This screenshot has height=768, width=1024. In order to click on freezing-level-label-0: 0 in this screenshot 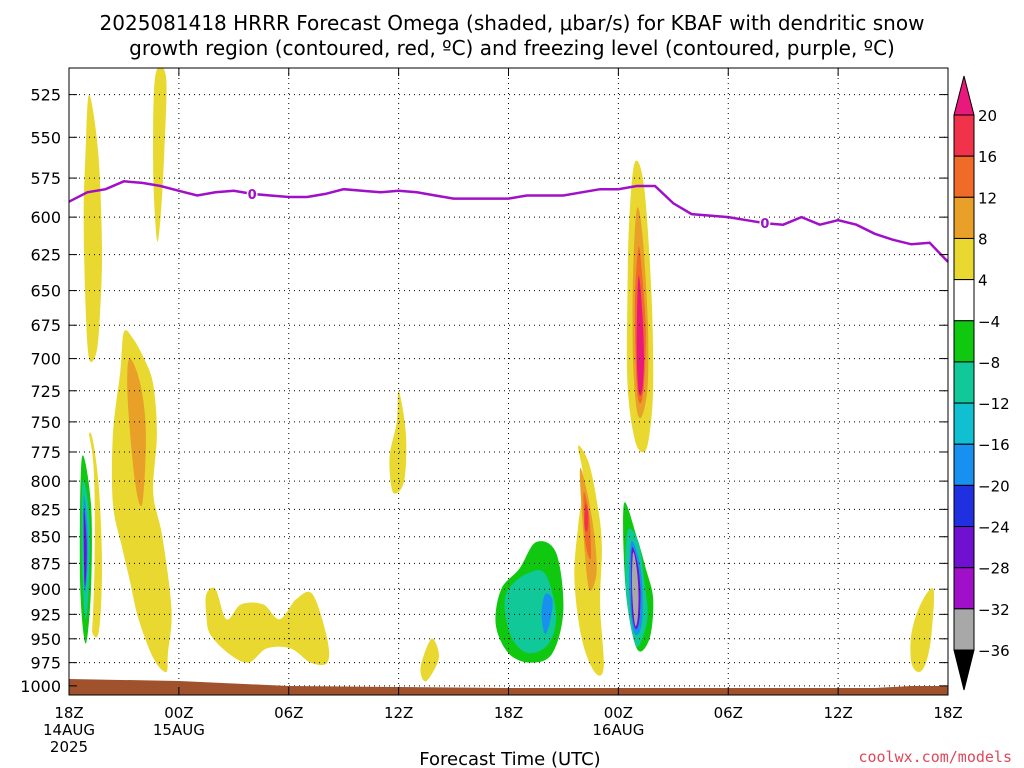, I will do `click(252, 195)`.